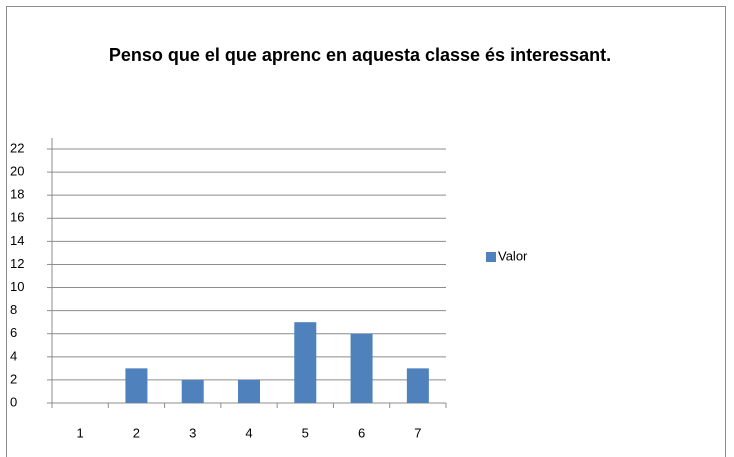 Image resolution: width=734 pixels, height=457 pixels. I want to click on y-tick-label: 10, so click(17, 286).